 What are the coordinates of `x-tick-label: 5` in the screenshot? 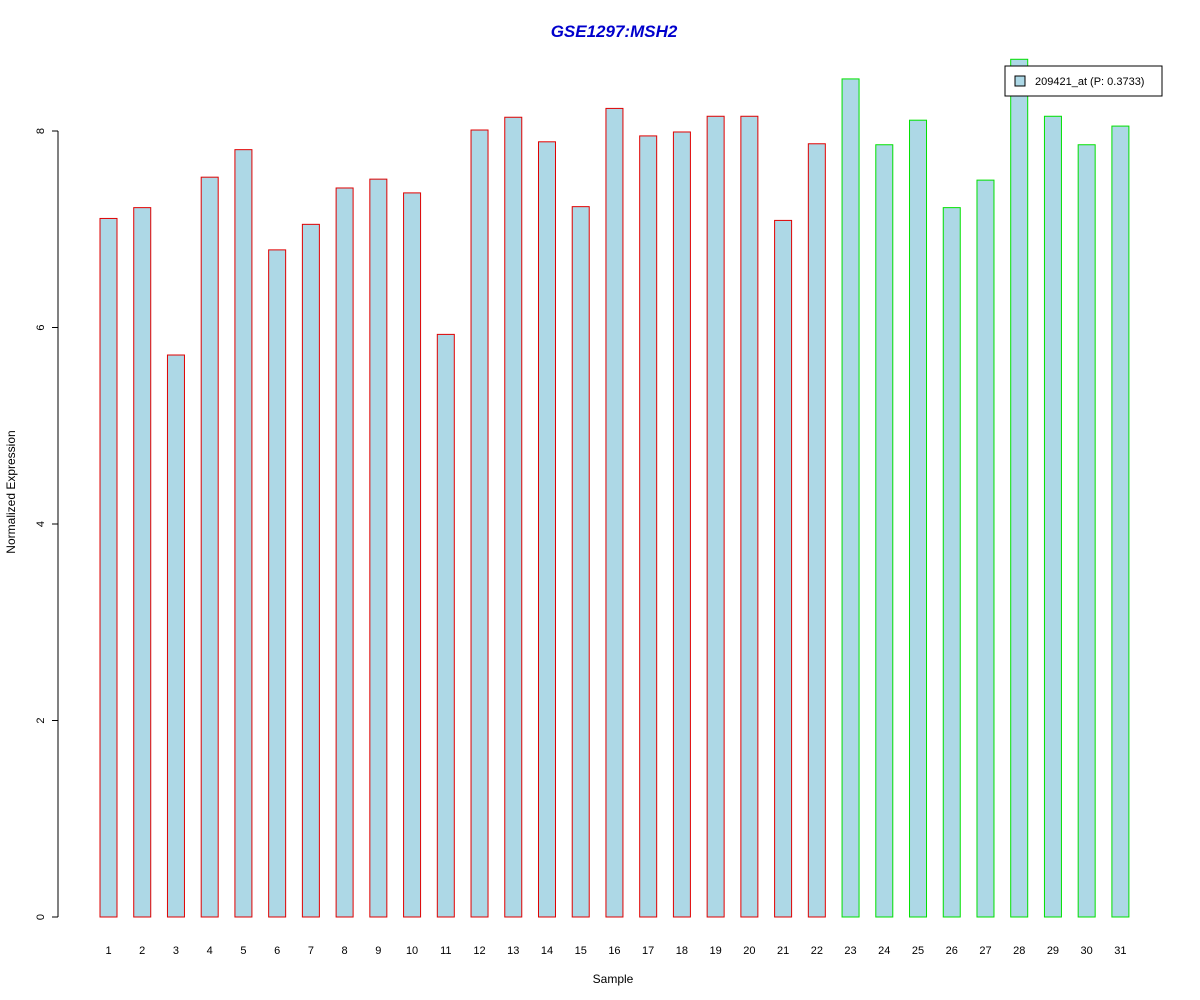 It's located at (243, 951).